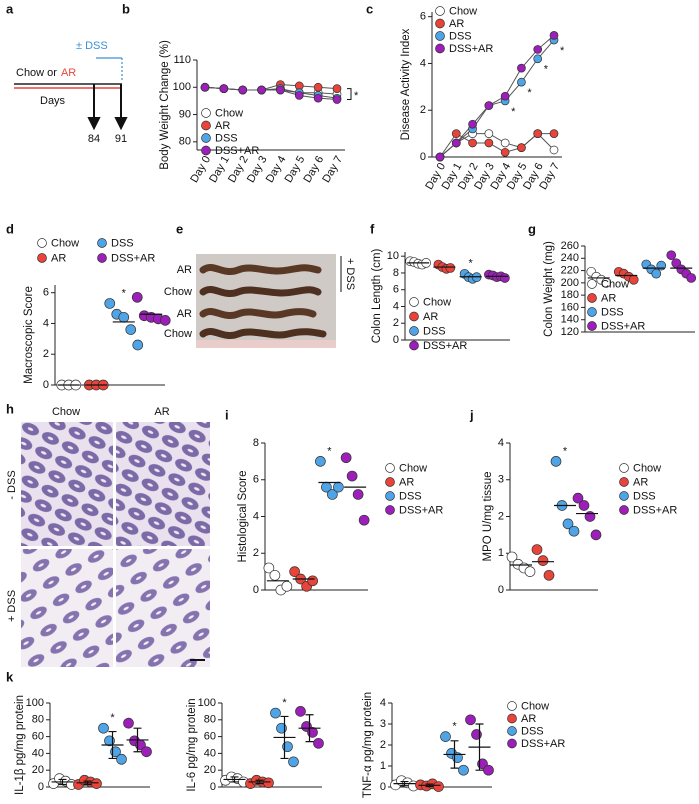  I want to click on panel-letter: b, so click(126, 8).